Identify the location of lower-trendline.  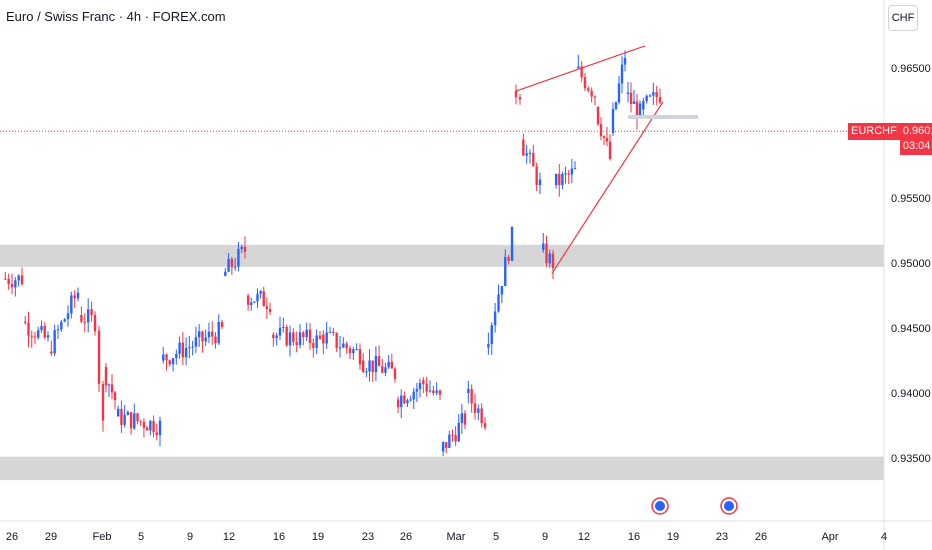
(607, 187).